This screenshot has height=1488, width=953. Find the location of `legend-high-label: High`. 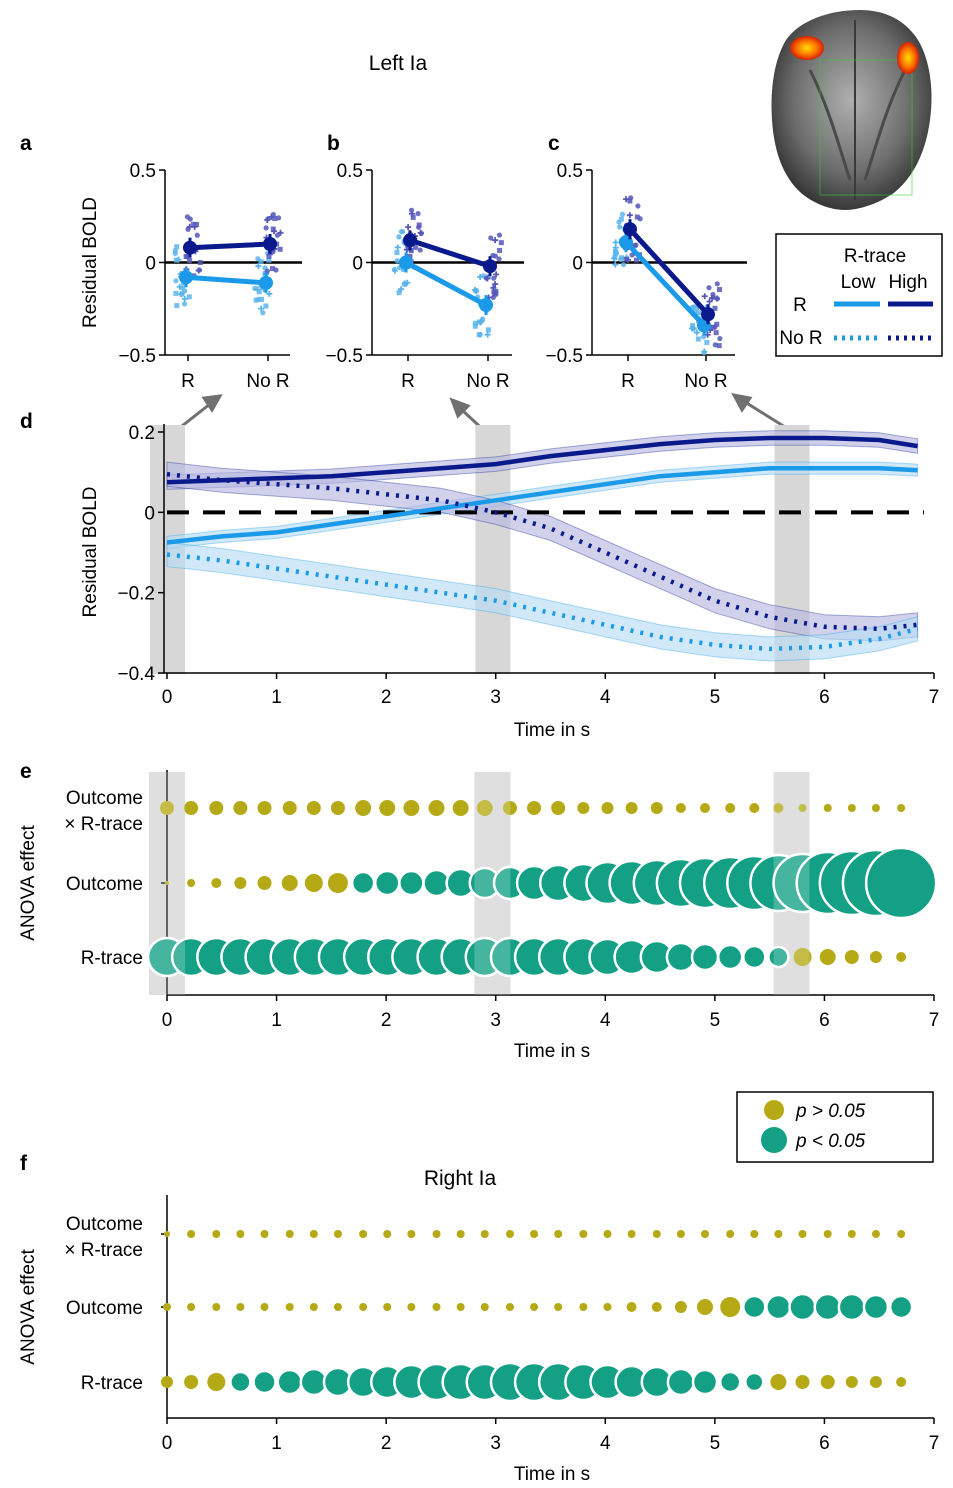

legend-high-label: High is located at coordinates (907, 282).